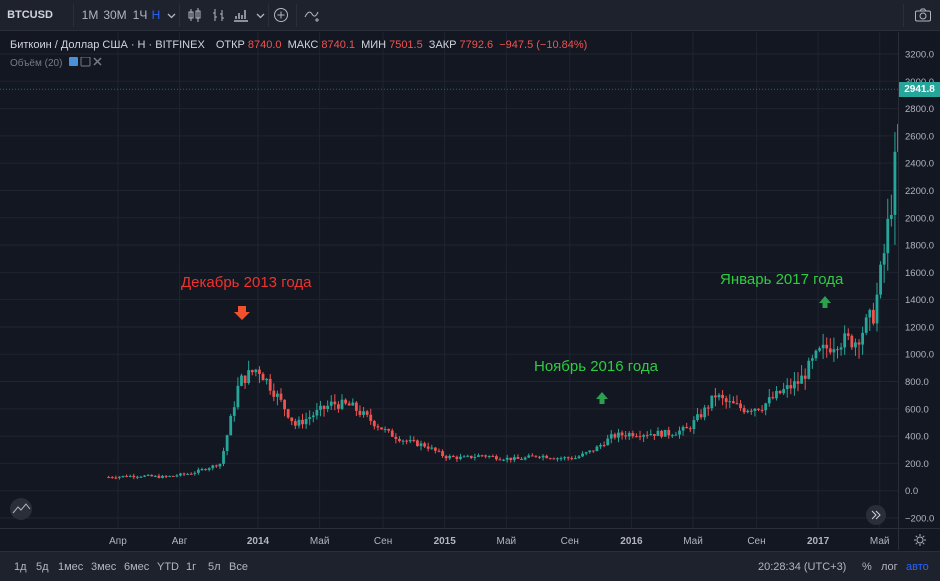 The image size is (940, 581). Describe the element at coordinates (85, 61) in the screenshot. I see `settings-icon` at that location.